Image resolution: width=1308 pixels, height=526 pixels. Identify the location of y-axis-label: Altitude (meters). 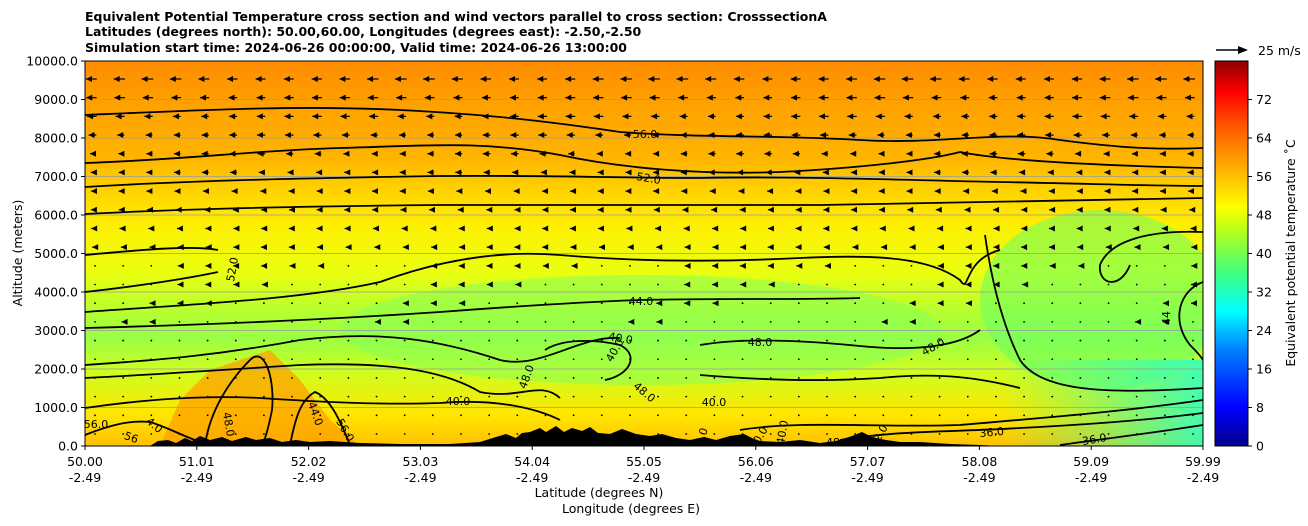
(17, 253).